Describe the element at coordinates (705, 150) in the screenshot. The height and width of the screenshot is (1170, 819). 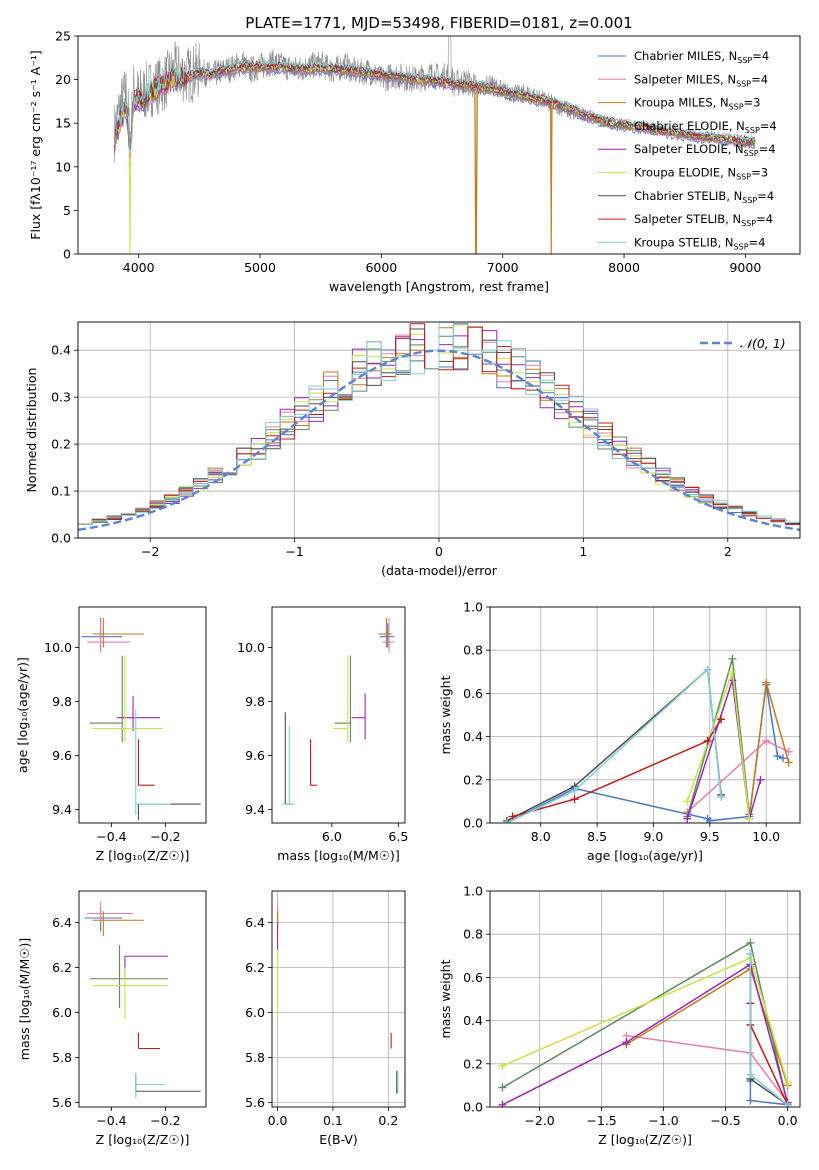
I see `legend-label: Salpeter ELODIE, NSSP=4` at that location.